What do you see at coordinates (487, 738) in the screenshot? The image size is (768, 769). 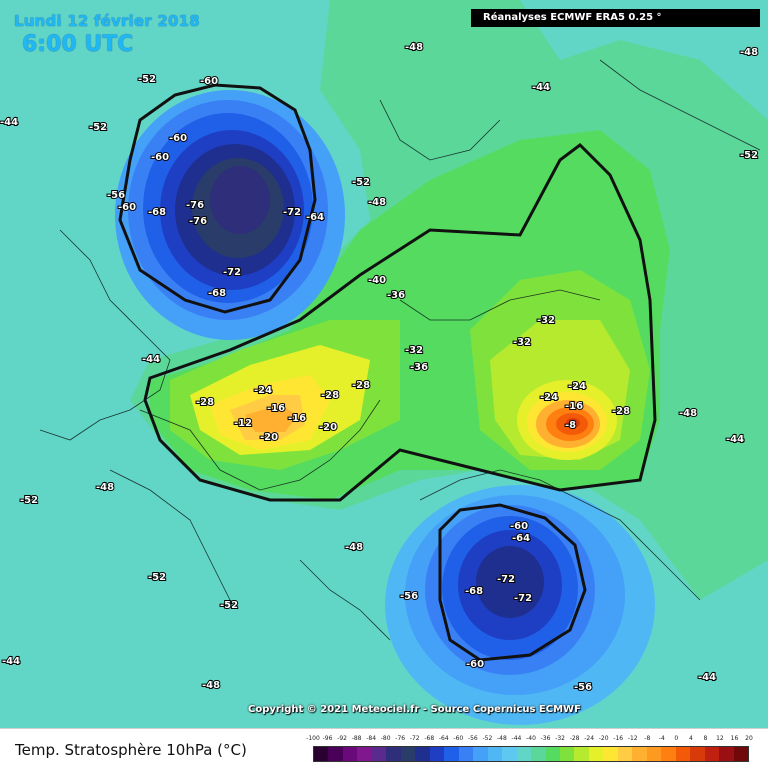 I see `legend-tick-label: -52` at bounding box center [487, 738].